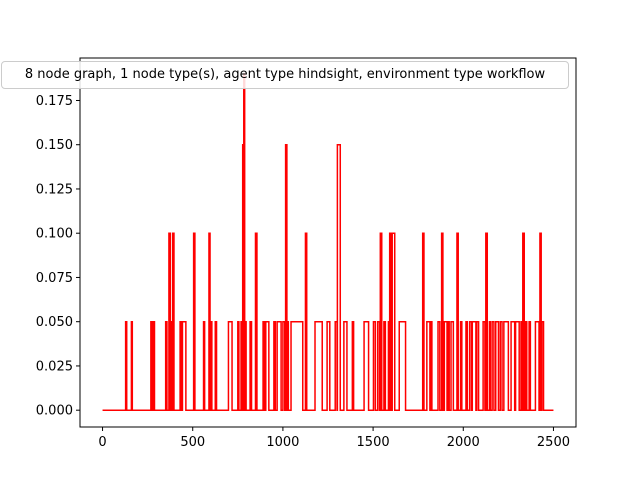 Image resolution: width=640 pixels, height=480 pixels. Describe the element at coordinates (54, 366) in the screenshot. I see `y-tick-label: 0.025` at that location.